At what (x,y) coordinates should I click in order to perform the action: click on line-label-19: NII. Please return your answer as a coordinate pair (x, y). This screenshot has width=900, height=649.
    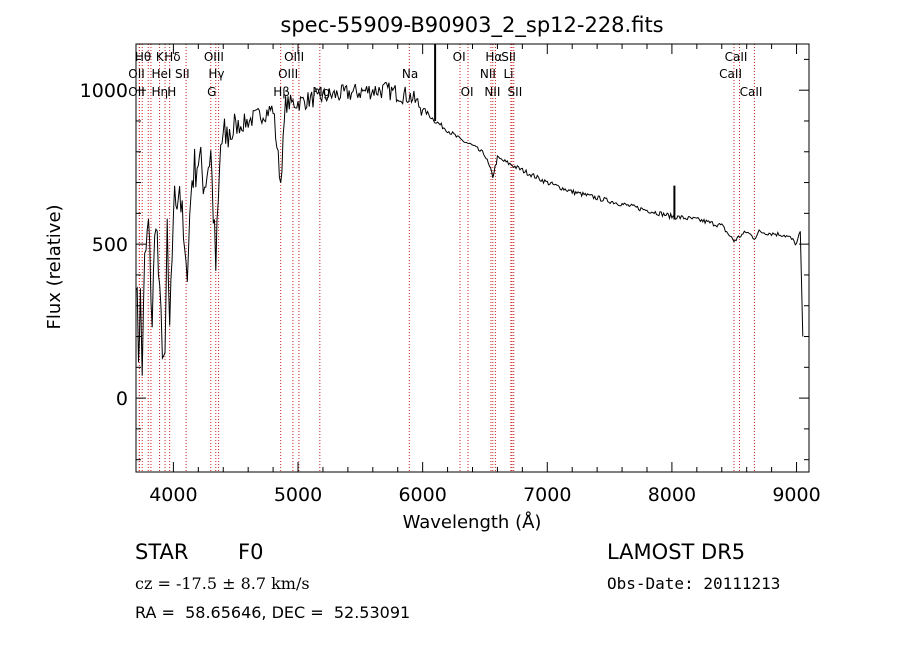
    Looking at the image, I should click on (488, 74).